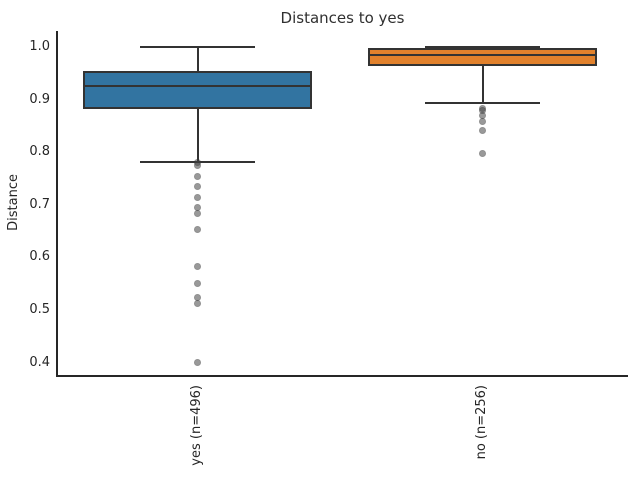 The image size is (640, 480). I want to click on y-axis-spine, so click(57, 203).